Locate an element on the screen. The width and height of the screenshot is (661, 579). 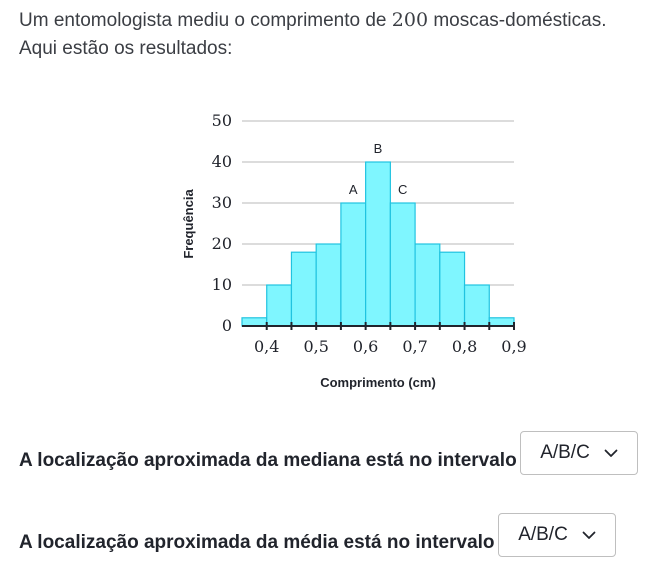
median-dropdown: A/B/C is located at coordinates (579, 453).